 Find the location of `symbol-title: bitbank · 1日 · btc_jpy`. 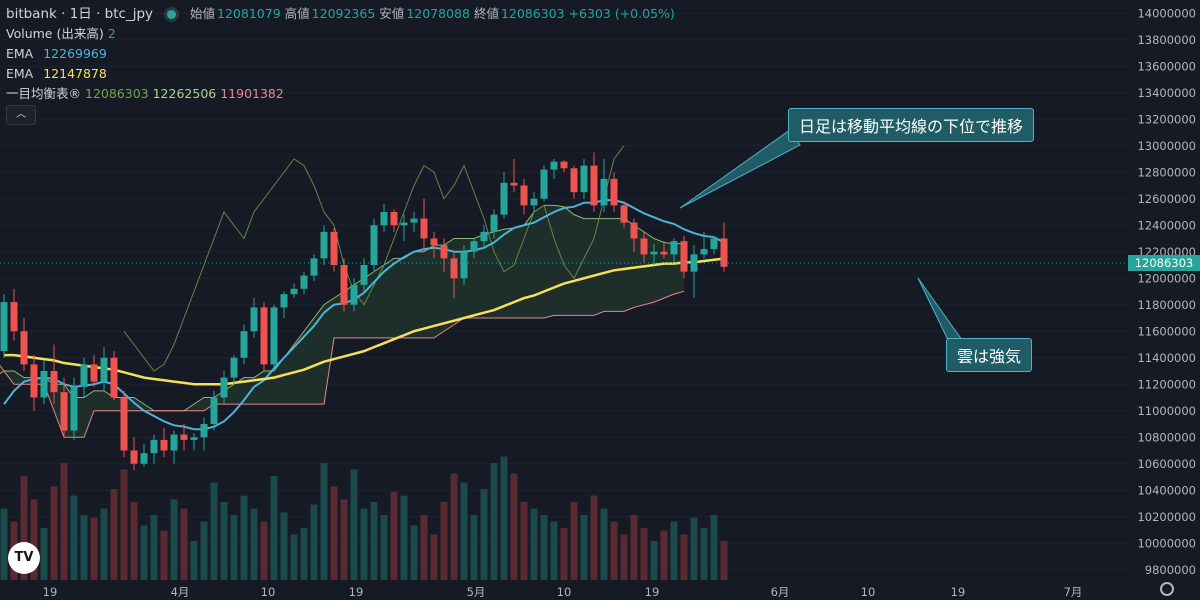

symbol-title: bitbank · 1日 · btc_jpy is located at coordinates (80, 14).